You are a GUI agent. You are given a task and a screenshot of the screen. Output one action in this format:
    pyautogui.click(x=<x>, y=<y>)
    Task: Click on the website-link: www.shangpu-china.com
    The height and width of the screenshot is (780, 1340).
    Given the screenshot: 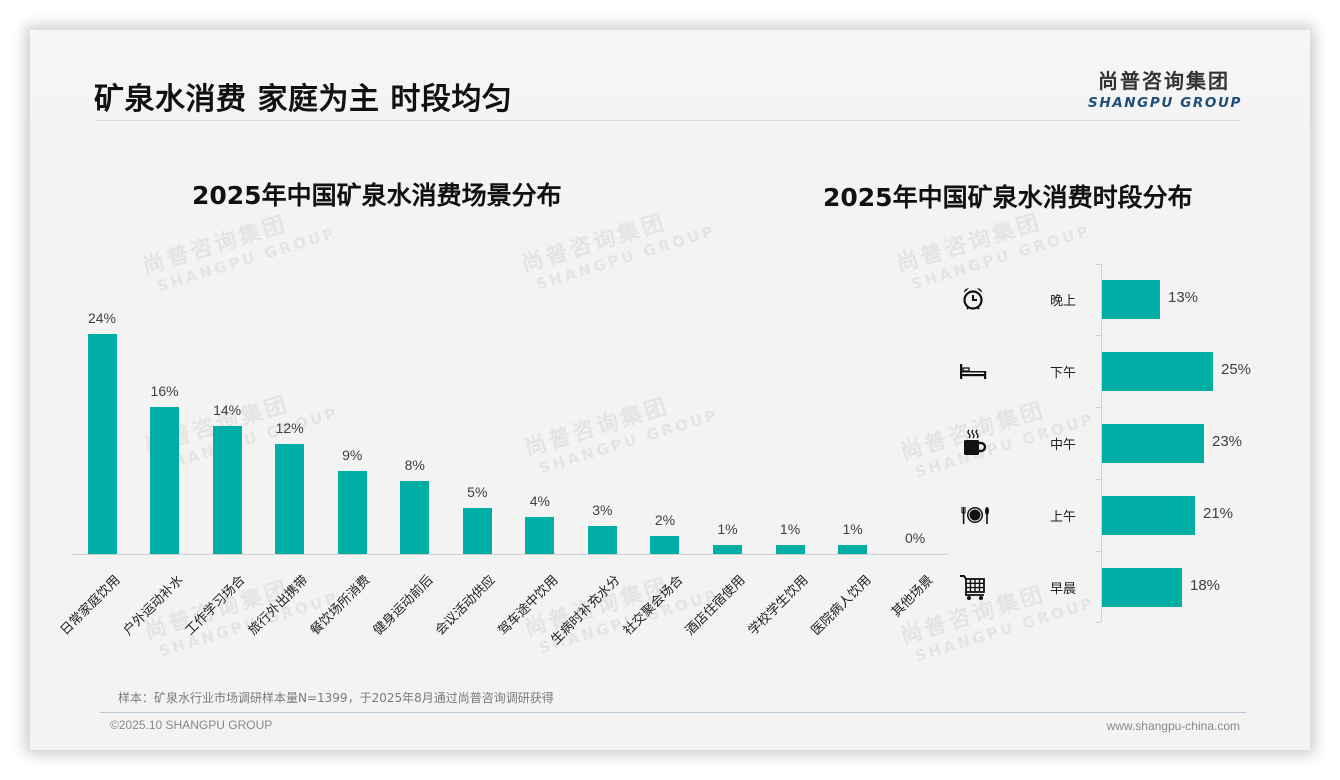 What is the action you would take?
    pyautogui.click(x=1173, y=726)
    